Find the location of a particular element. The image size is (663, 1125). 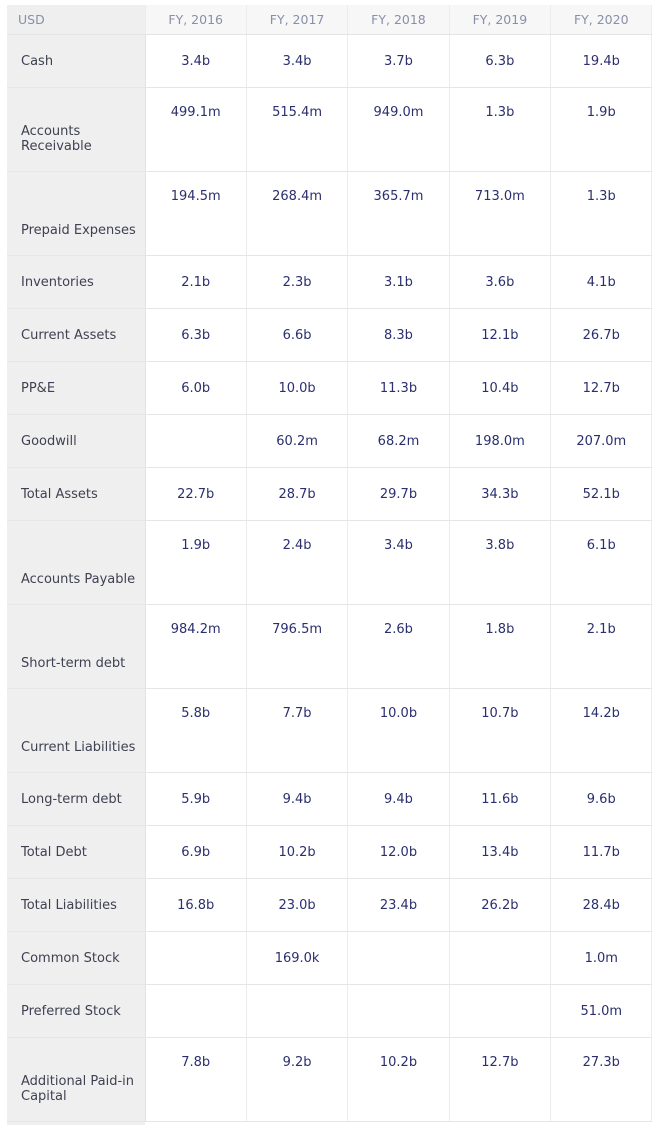

value-cell: 26.7b is located at coordinates (601, 335).